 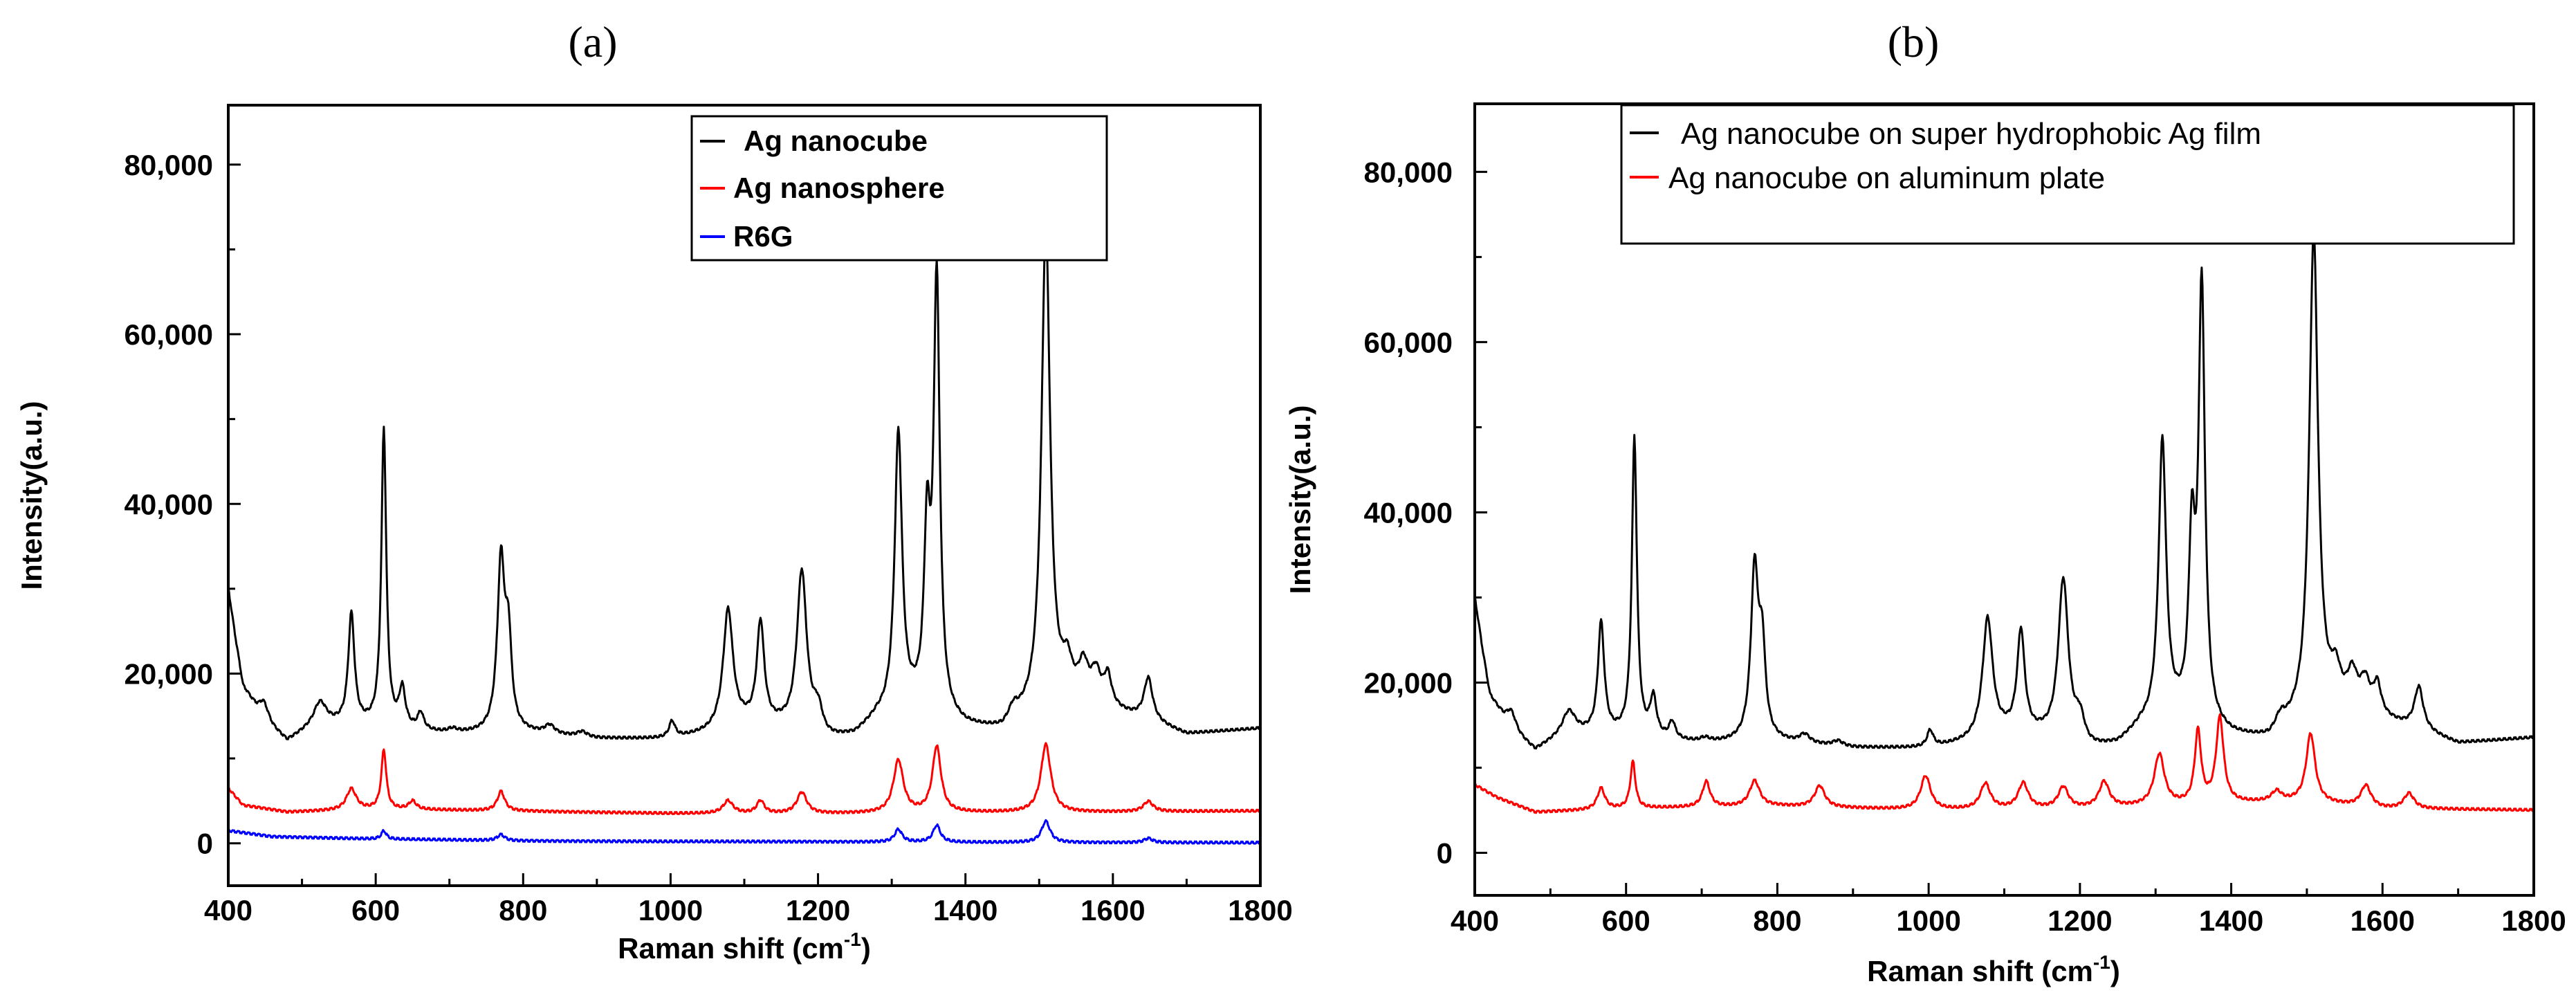 What do you see at coordinates (1408, 342) in the screenshot?
I see `panel-b-y-tick-label: 60,000` at bounding box center [1408, 342].